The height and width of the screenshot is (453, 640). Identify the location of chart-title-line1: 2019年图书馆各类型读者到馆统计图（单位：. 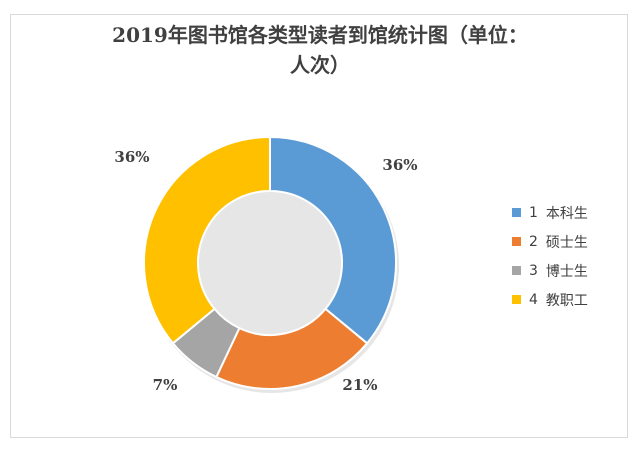
(320, 35).